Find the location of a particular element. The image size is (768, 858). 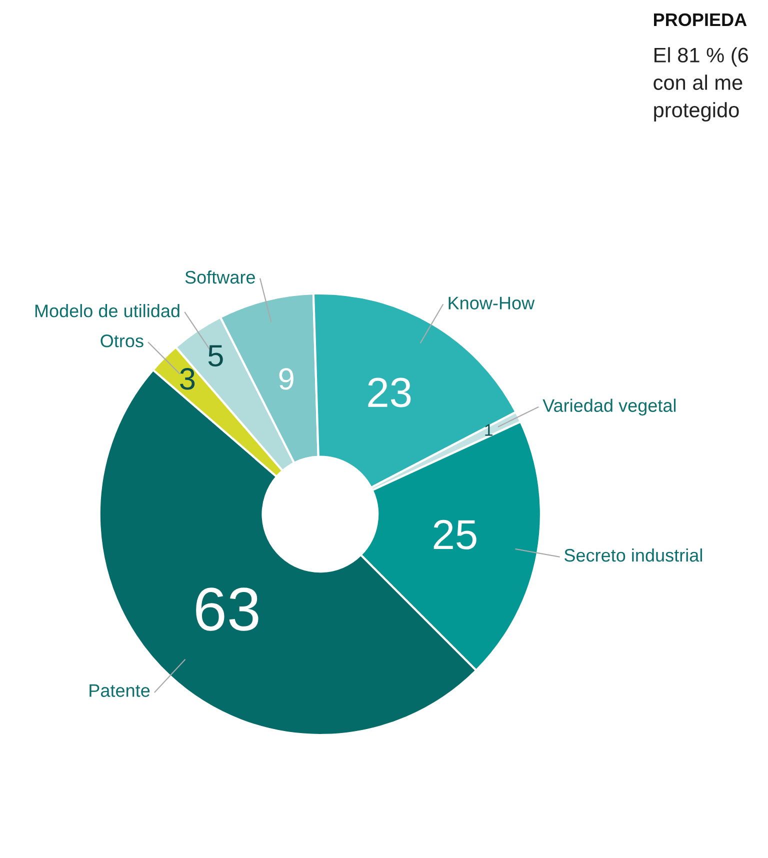

slice-label: Software is located at coordinates (220, 277).